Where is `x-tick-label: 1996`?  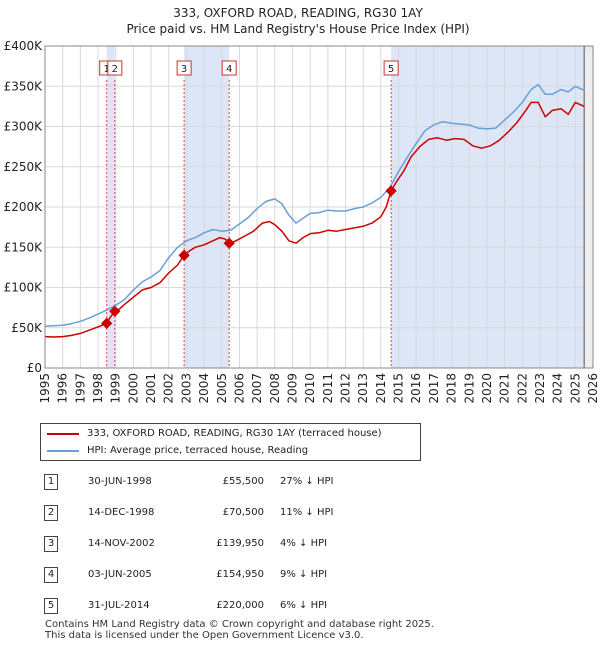 x-tick-label: 1996 is located at coordinates (63, 388).